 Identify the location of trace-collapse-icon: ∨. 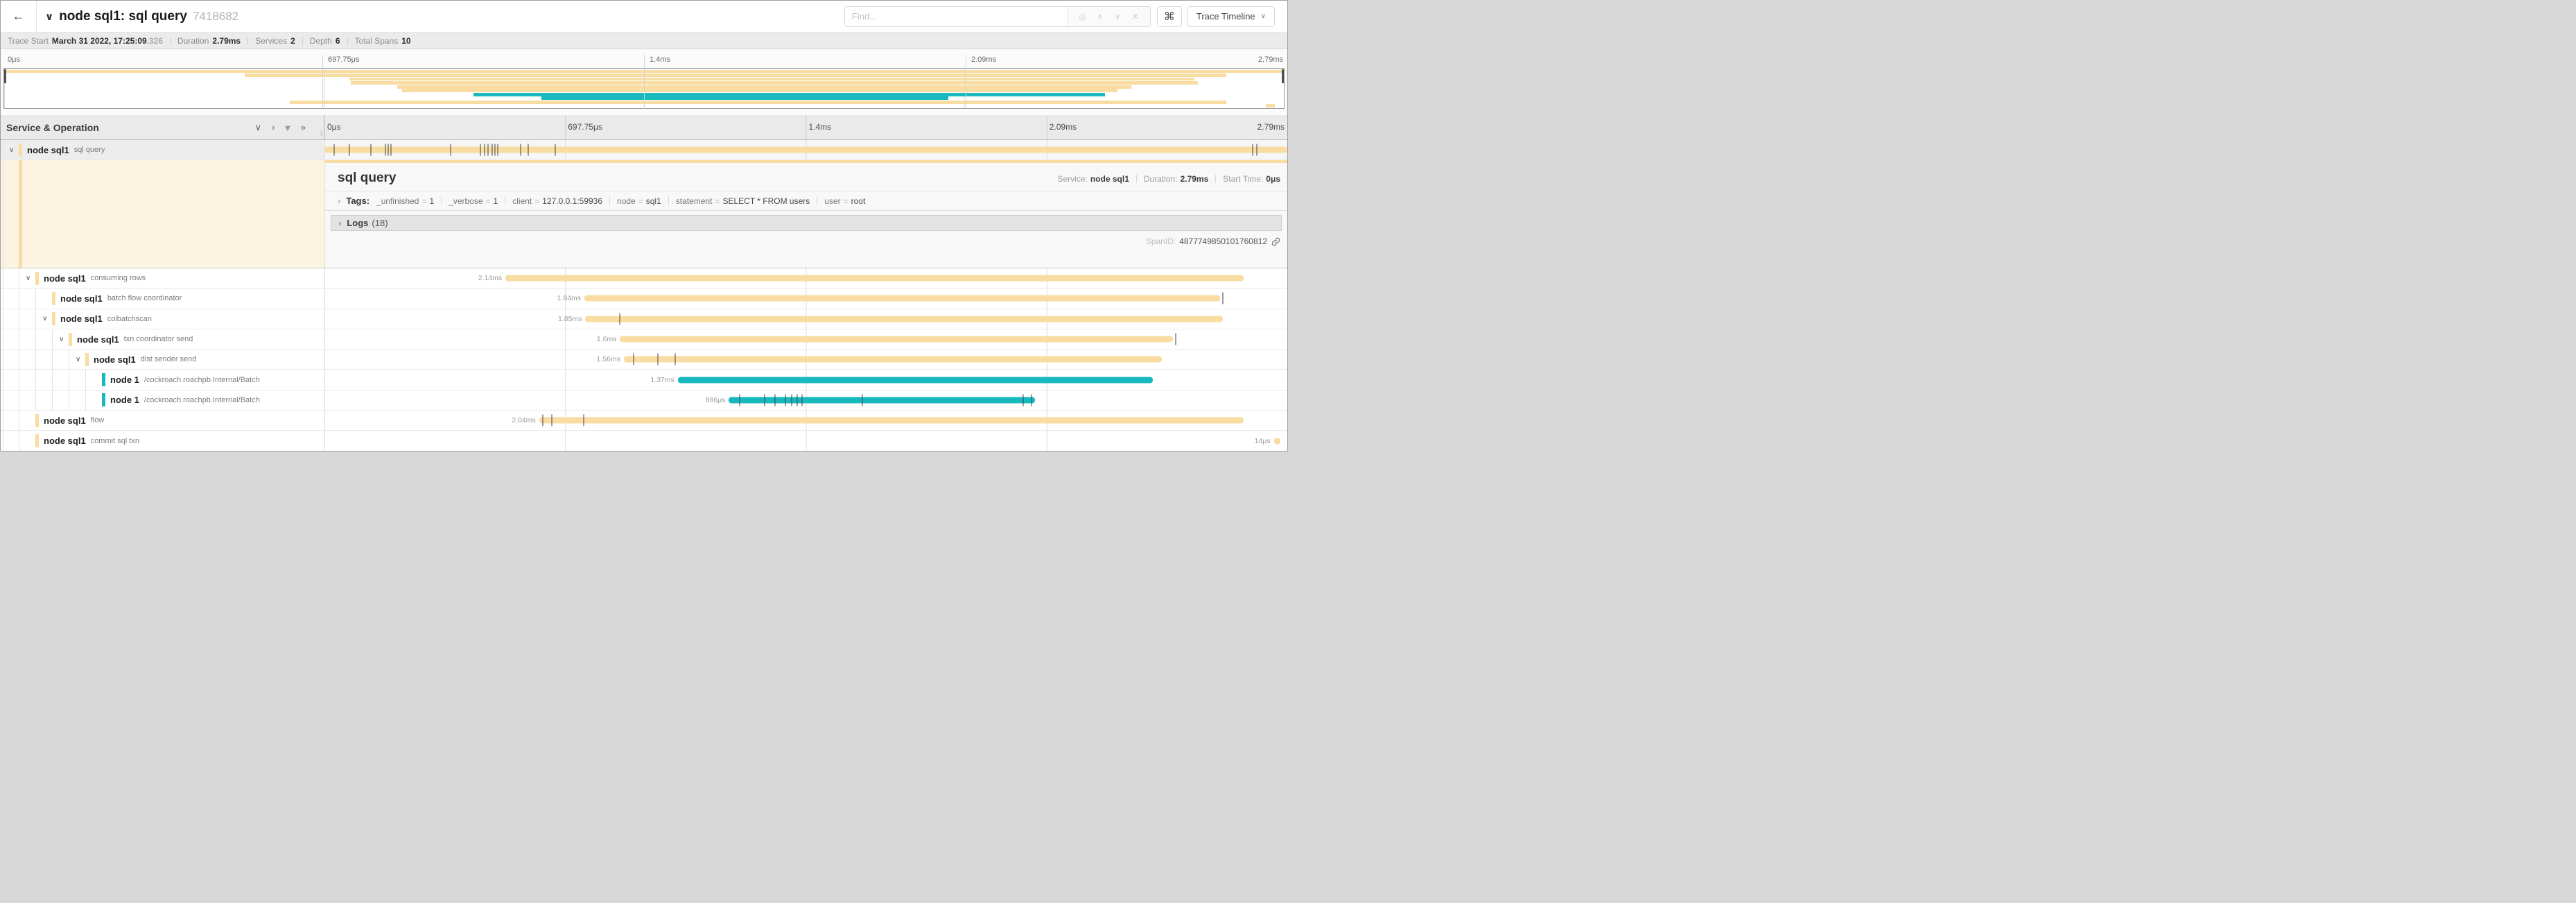
(49, 16).